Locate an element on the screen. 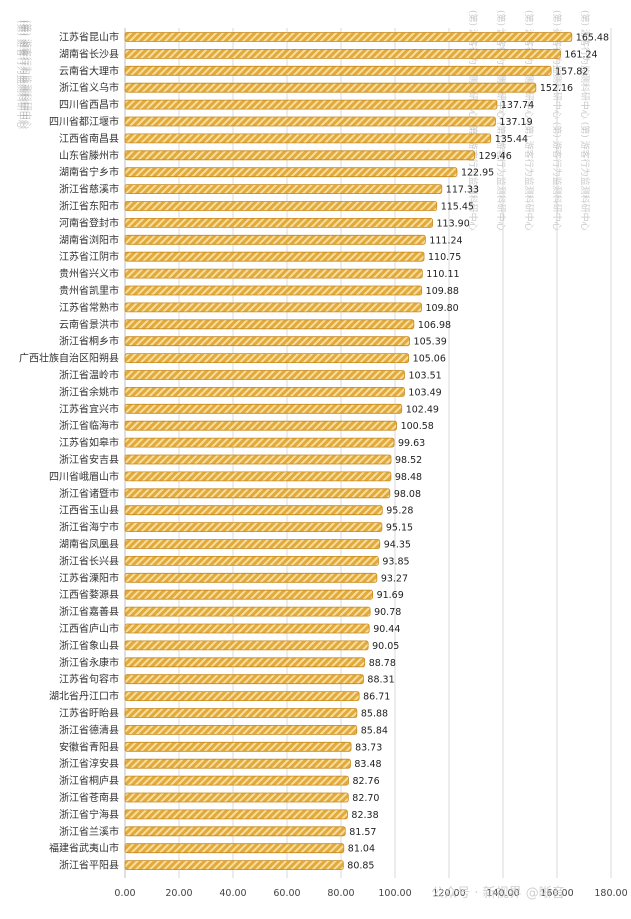  data-label: 91.69 is located at coordinates (390, 595).